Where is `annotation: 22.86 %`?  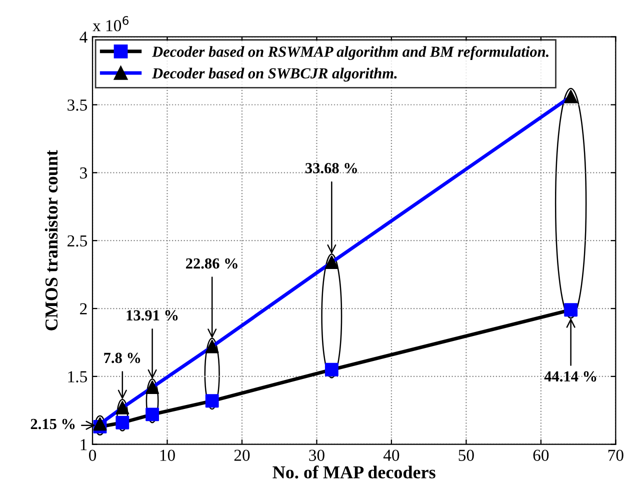 annotation: 22.86 % is located at coordinates (212, 263).